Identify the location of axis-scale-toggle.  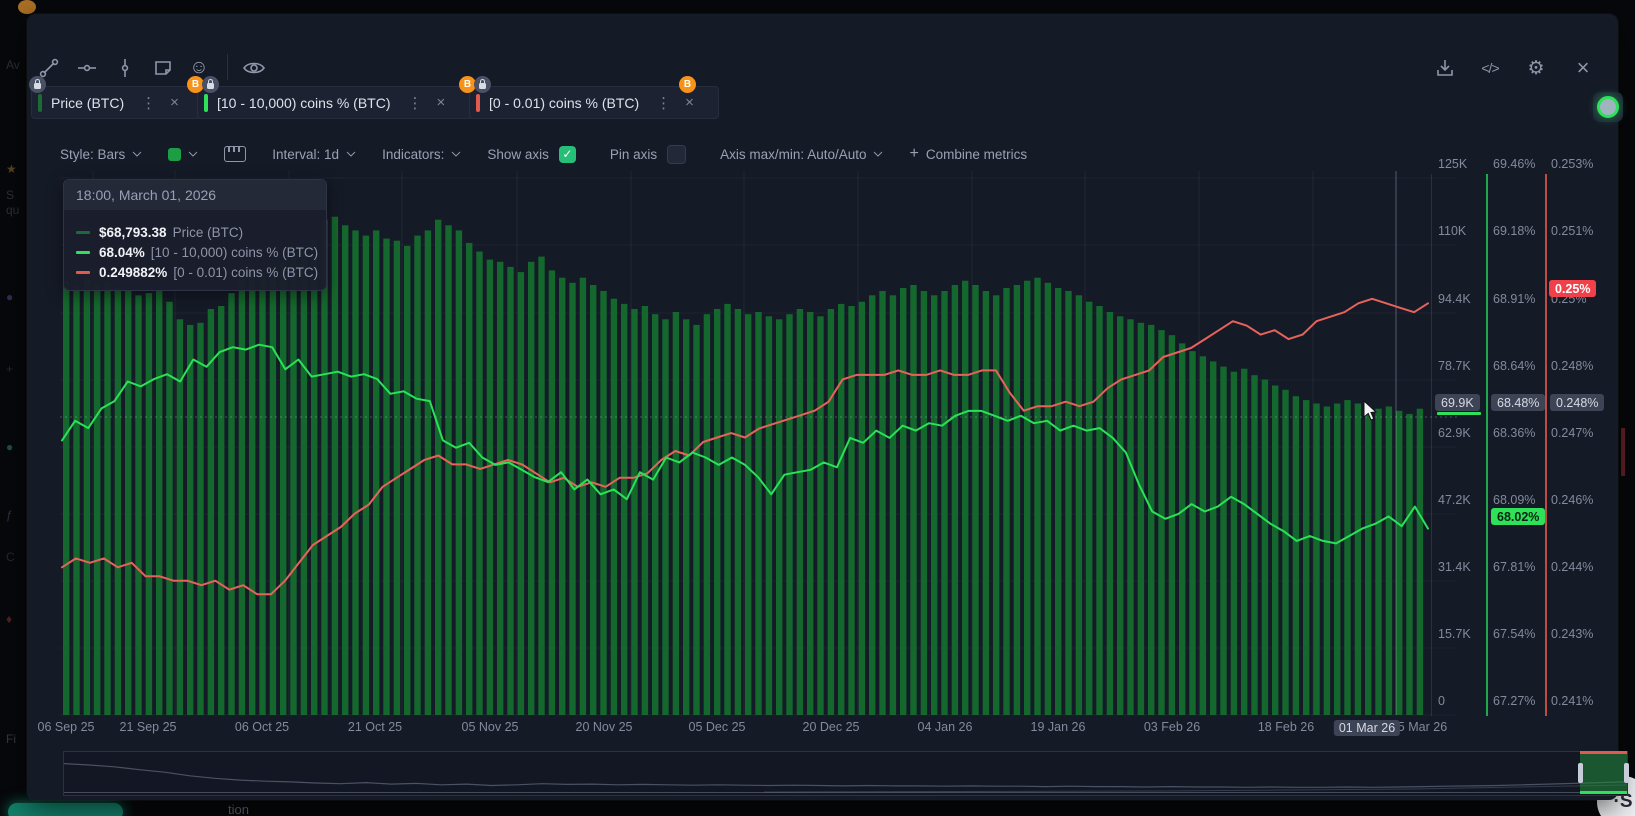
(235, 154).